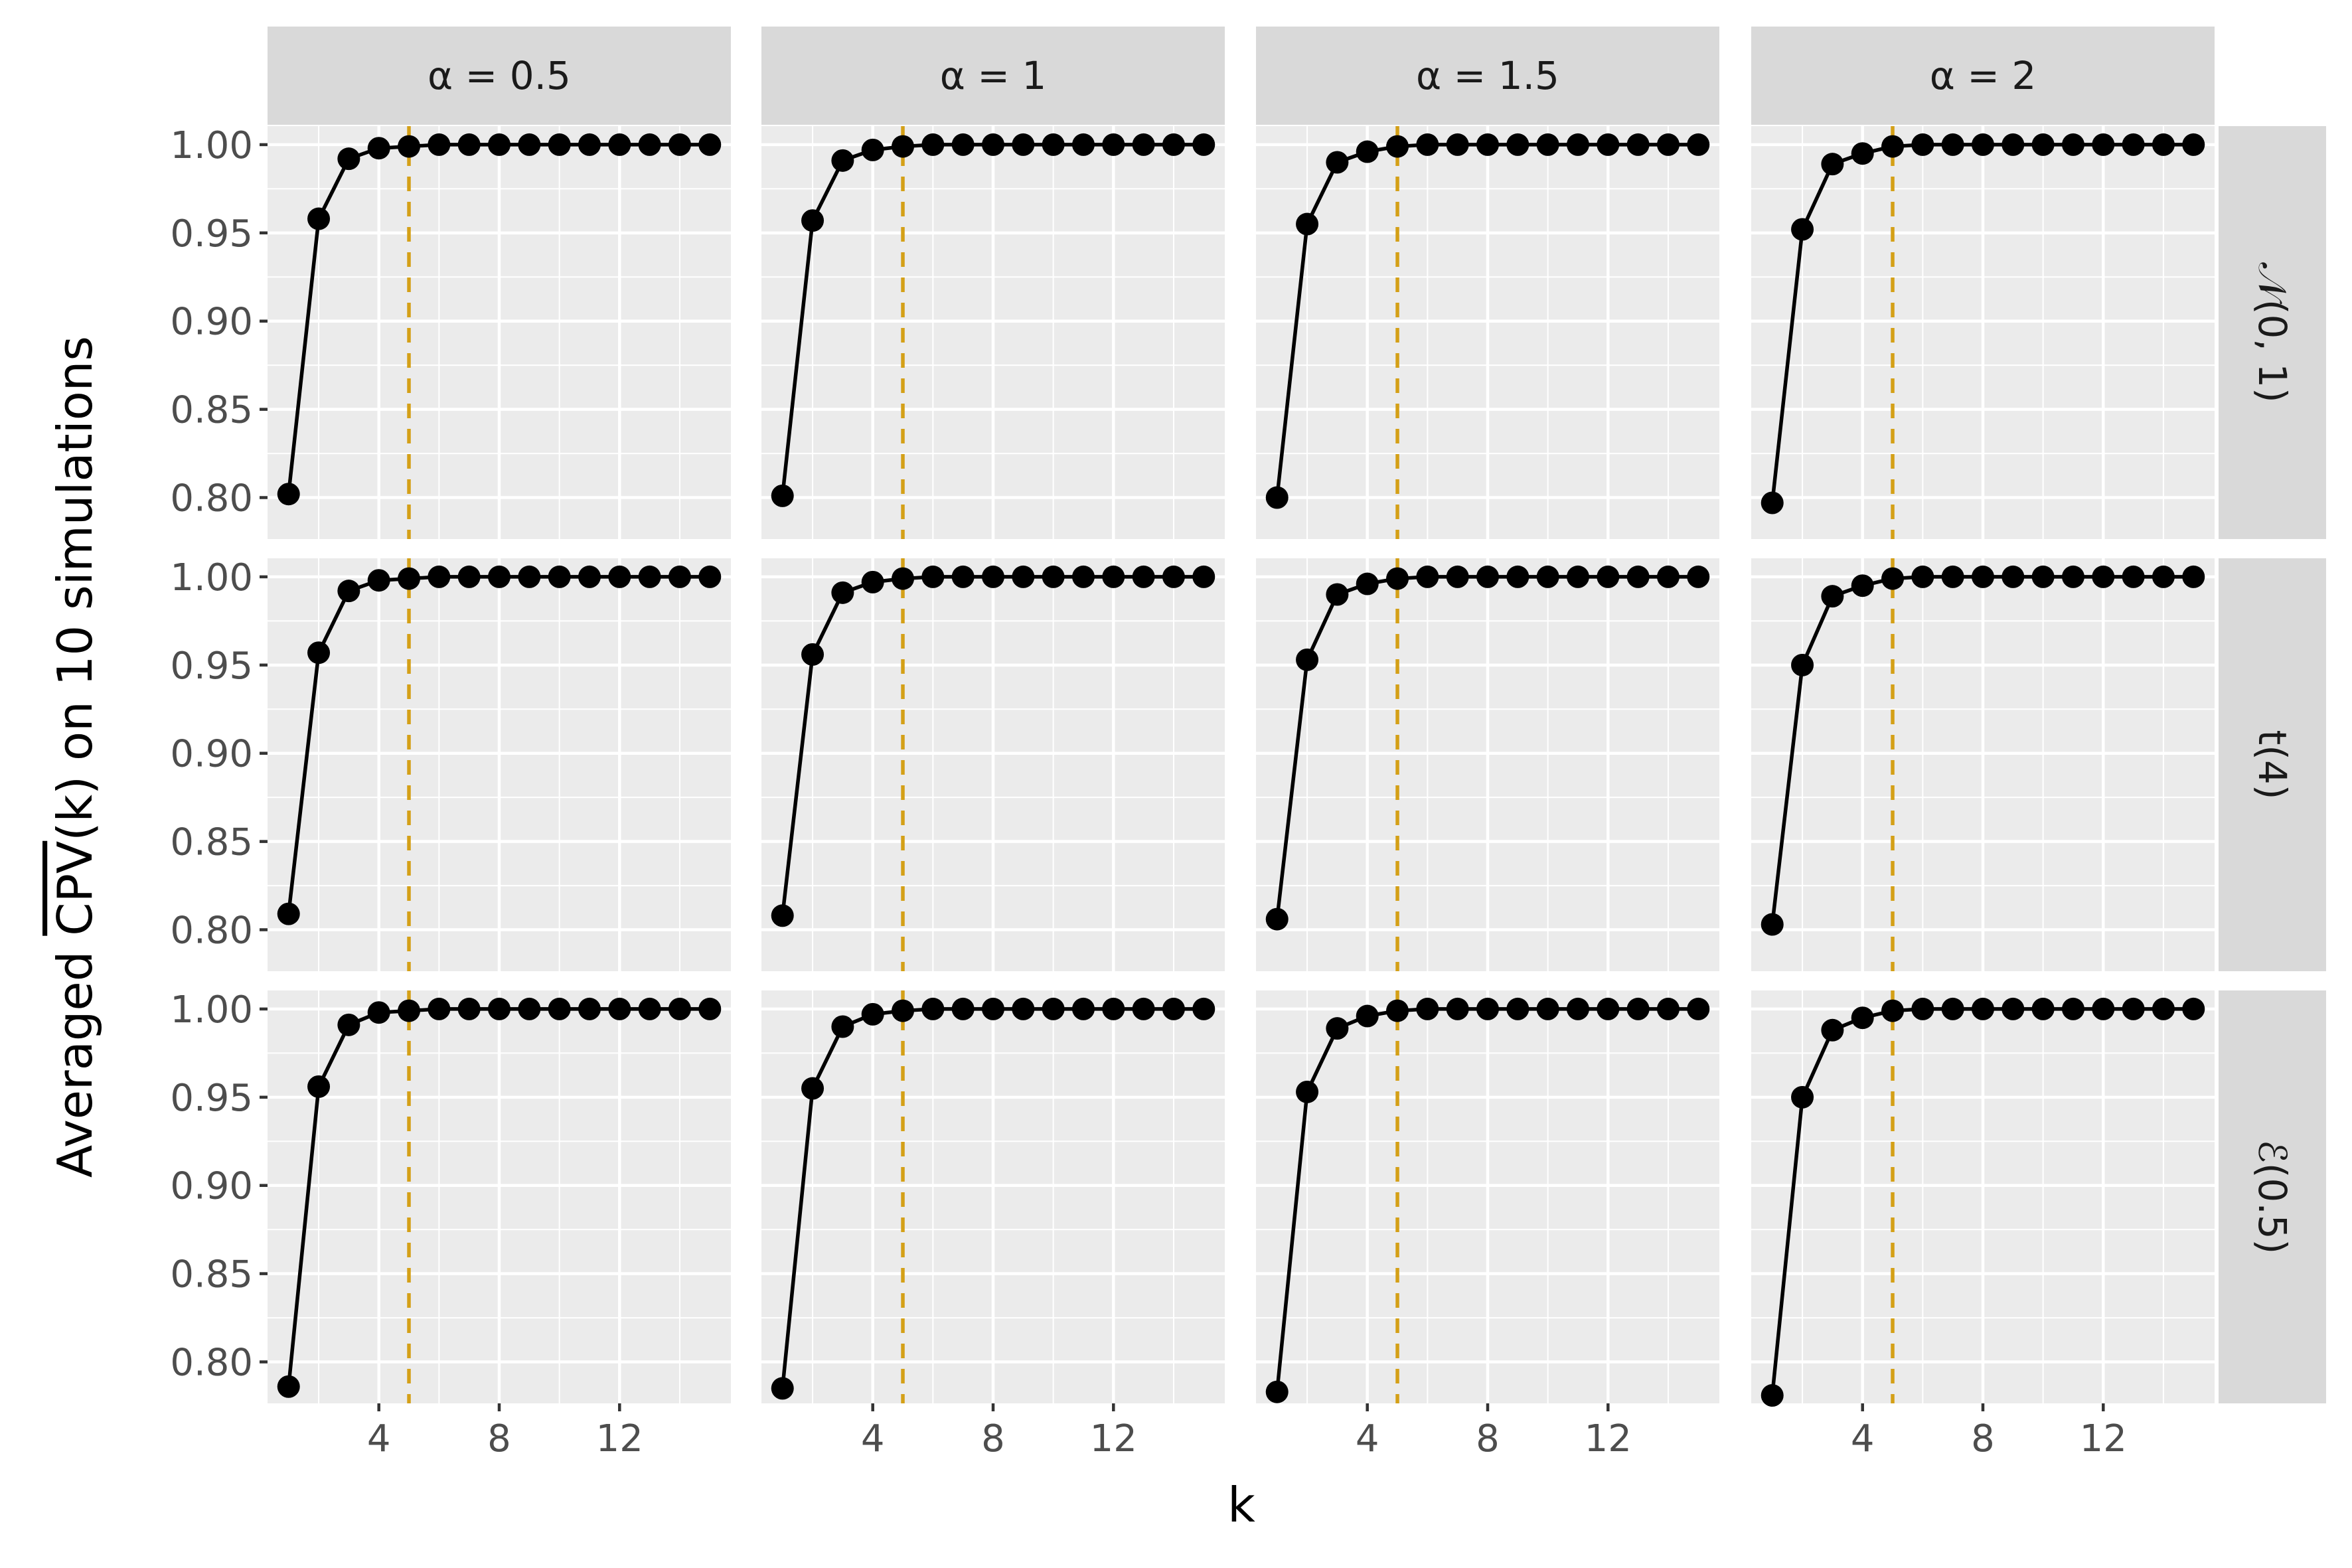 The image size is (2352, 1568). I want to click on row-strip-label: ℰ(0.5), so click(2272, 1197).